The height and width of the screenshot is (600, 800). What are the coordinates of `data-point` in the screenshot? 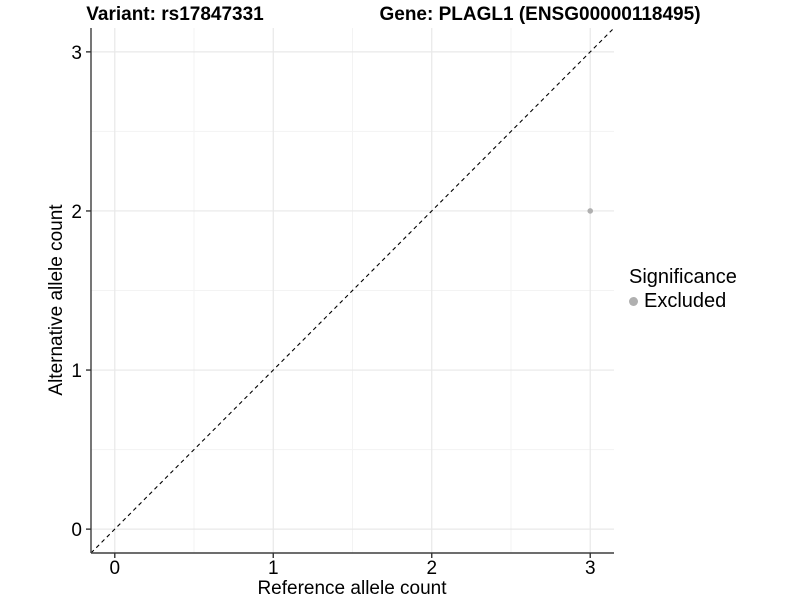 It's located at (590, 211).